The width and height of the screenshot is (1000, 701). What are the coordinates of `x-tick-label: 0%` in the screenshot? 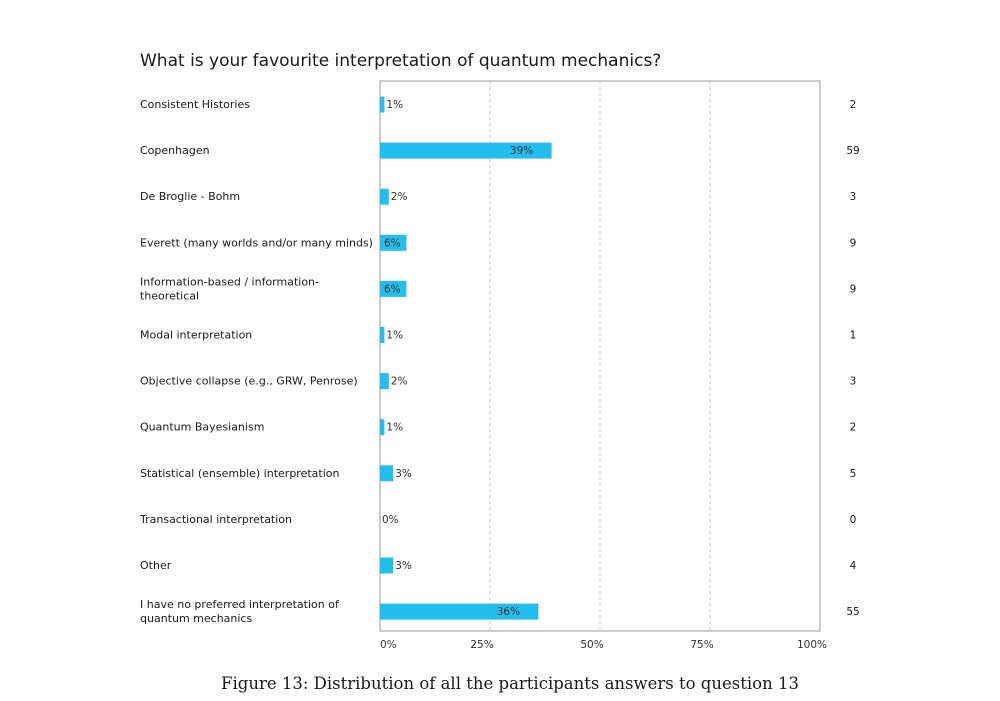 It's located at (388, 645).